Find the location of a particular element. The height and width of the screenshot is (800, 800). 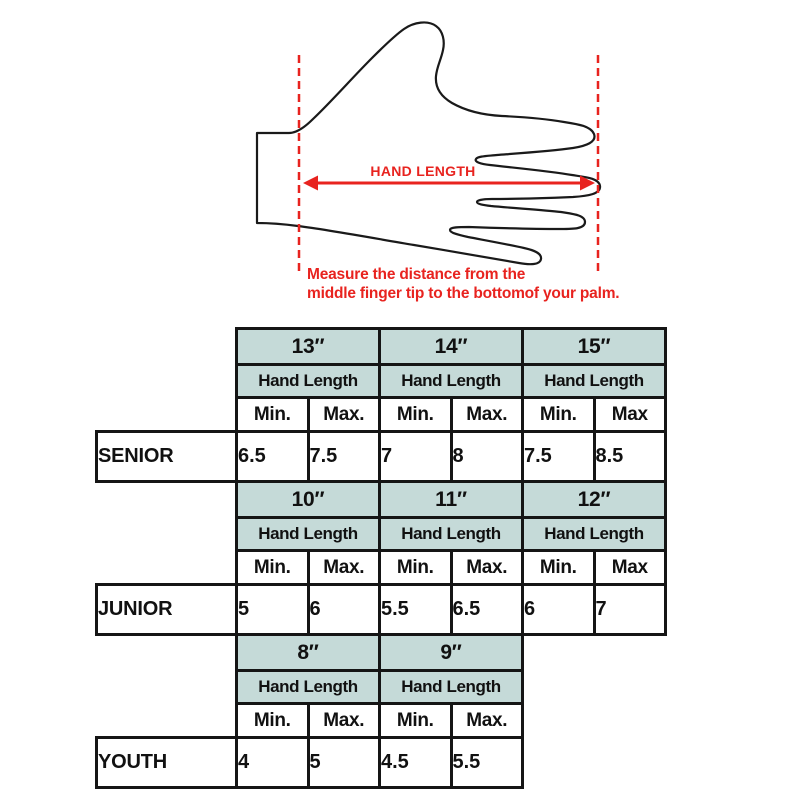

row-label-youth: YOUTH is located at coordinates (166, 762).